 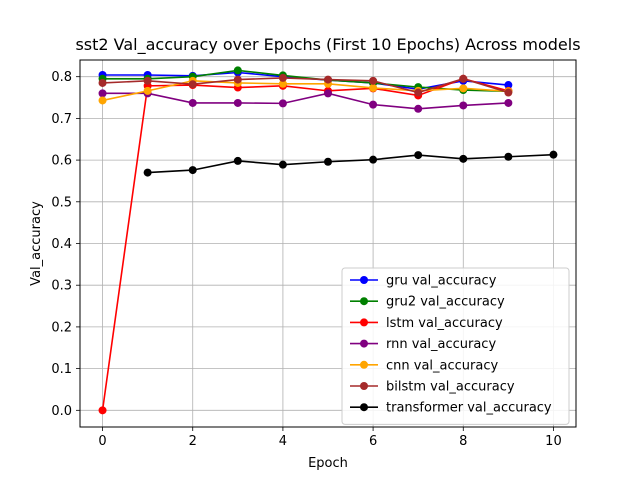 I want to click on x-tick-label: 2, so click(x=193, y=441).